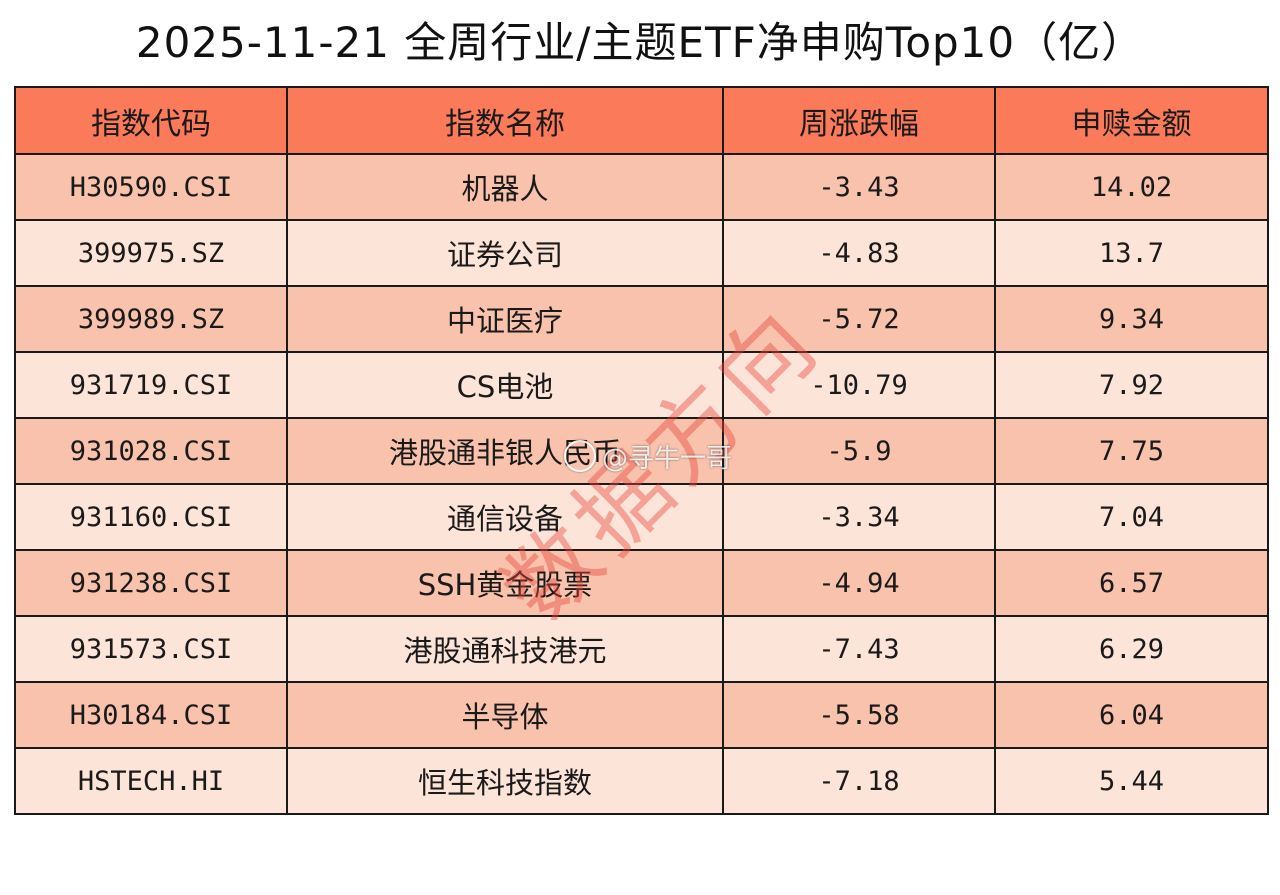 This screenshot has height=895, width=1280. Describe the element at coordinates (505, 451) in the screenshot. I see `index-name-cell: 港股通非银人民币` at that location.